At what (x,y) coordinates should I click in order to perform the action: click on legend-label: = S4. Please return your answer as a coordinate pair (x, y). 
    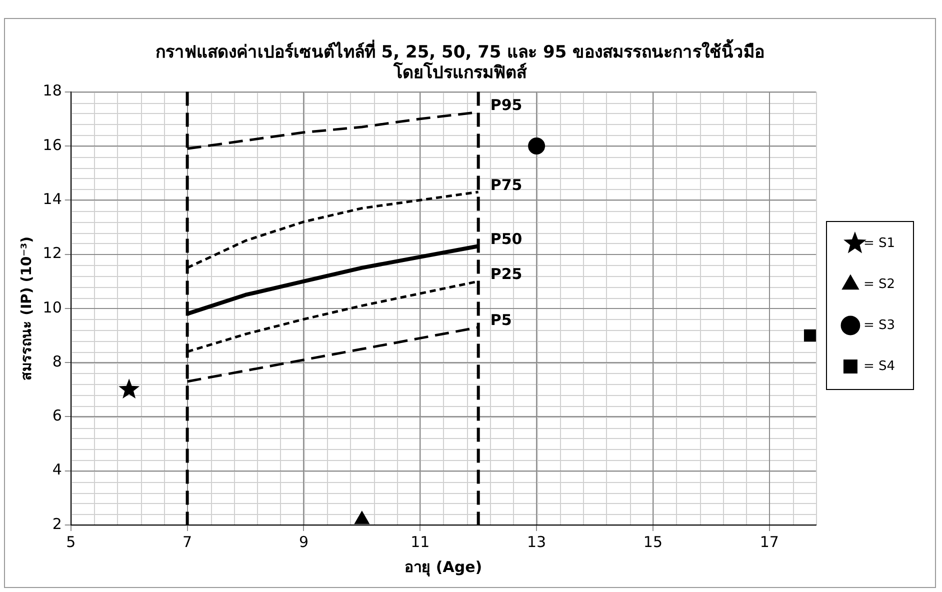
    Looking at the image, I should click on (879, 366).